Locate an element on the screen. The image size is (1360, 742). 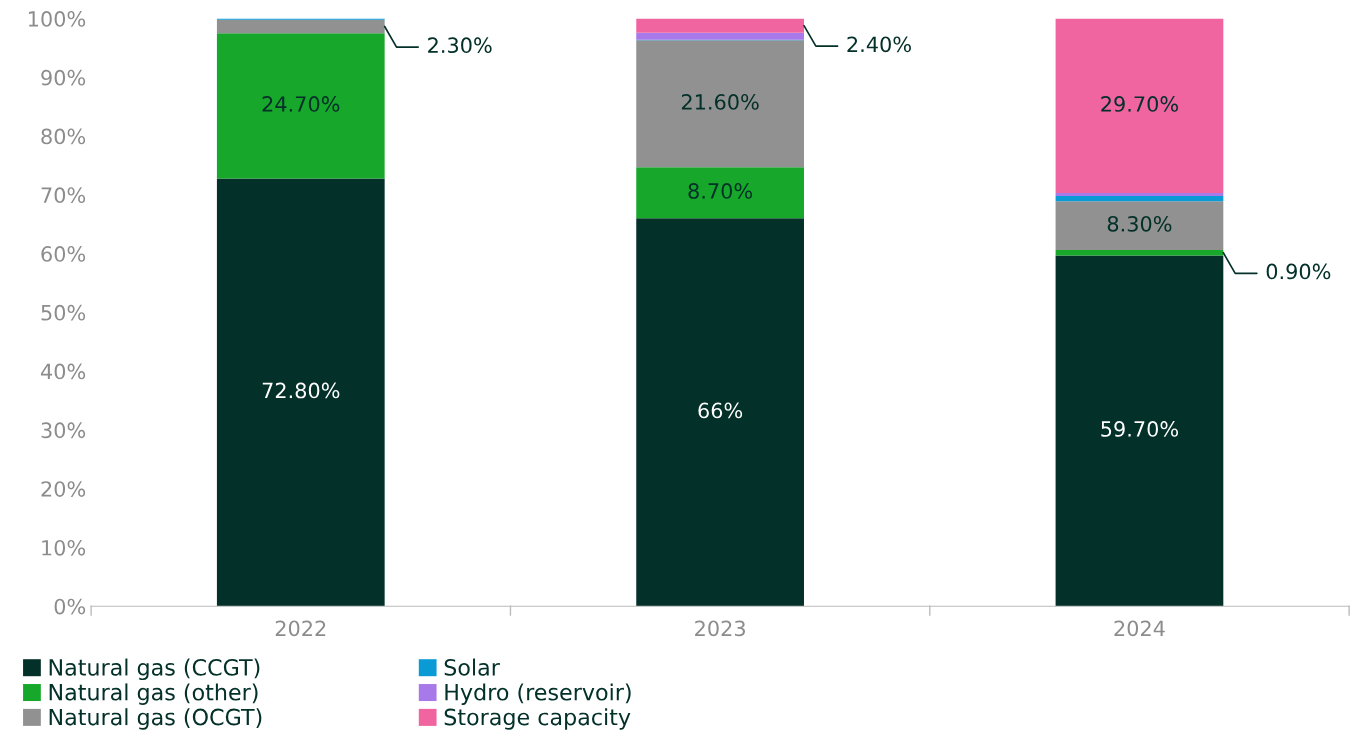
data-label: 8.70% is located at coordinates (720, 191).